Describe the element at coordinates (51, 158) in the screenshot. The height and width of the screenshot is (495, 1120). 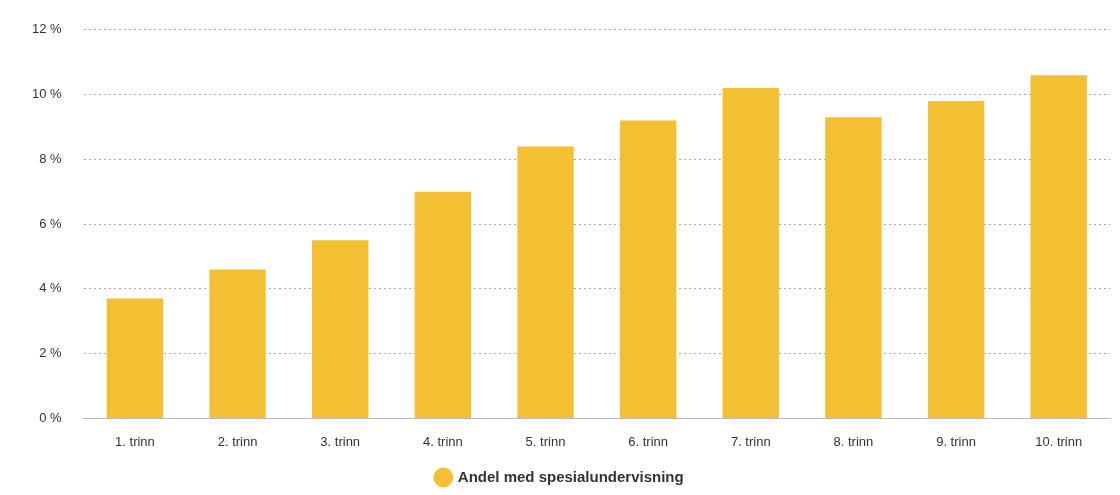
I see `y-tick-label: 8 %` at that location.